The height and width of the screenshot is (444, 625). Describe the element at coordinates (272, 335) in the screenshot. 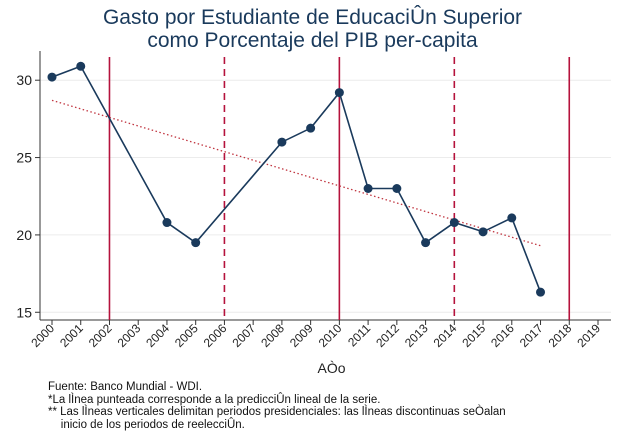

I see `x-tick-label: 2008` at that location.